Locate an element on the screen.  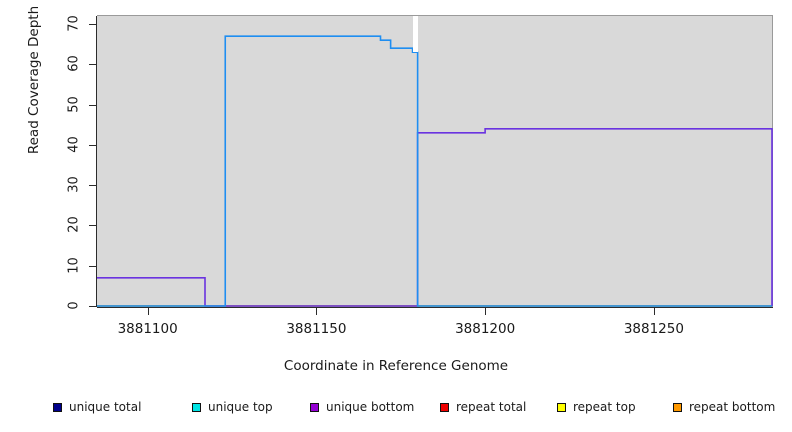
y-tick-label: 60 is located at coordinates (74, 64).